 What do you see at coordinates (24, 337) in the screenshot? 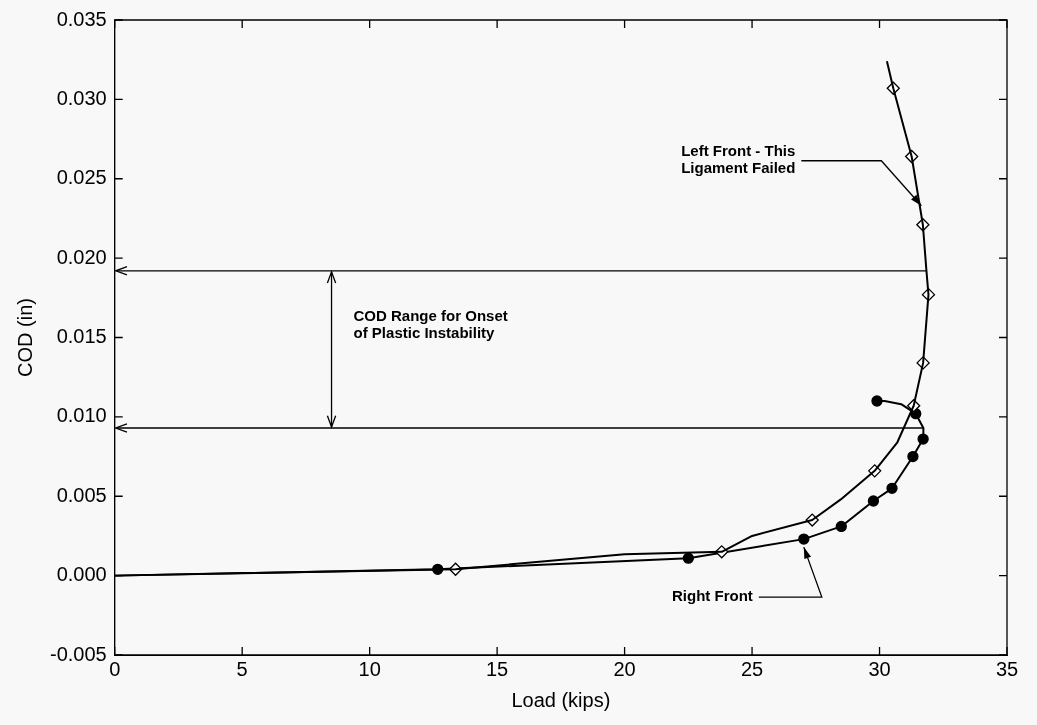
I see `y-axis-title: COD (in)` at bounding box center [24, 337].